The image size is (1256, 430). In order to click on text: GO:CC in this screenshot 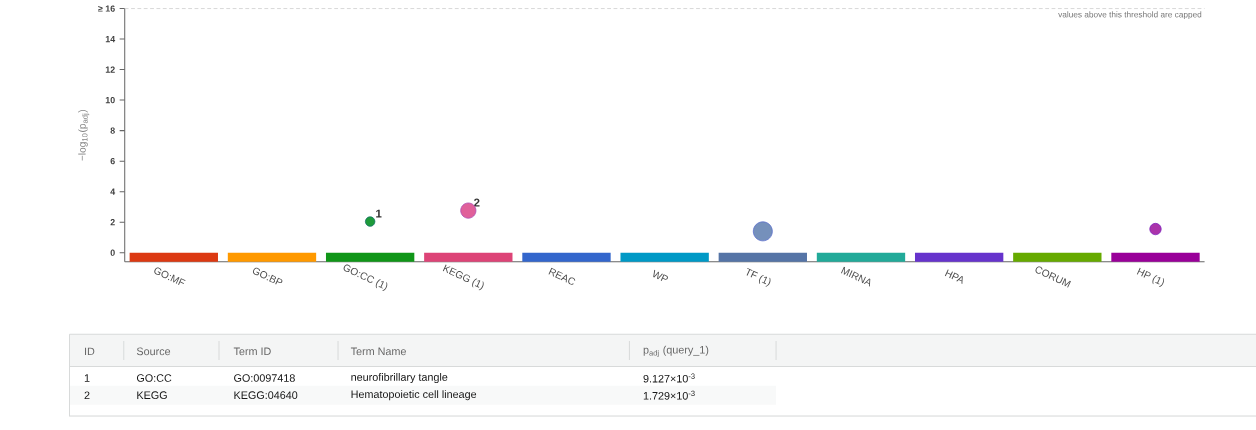, I will do `click(154, 378)`.